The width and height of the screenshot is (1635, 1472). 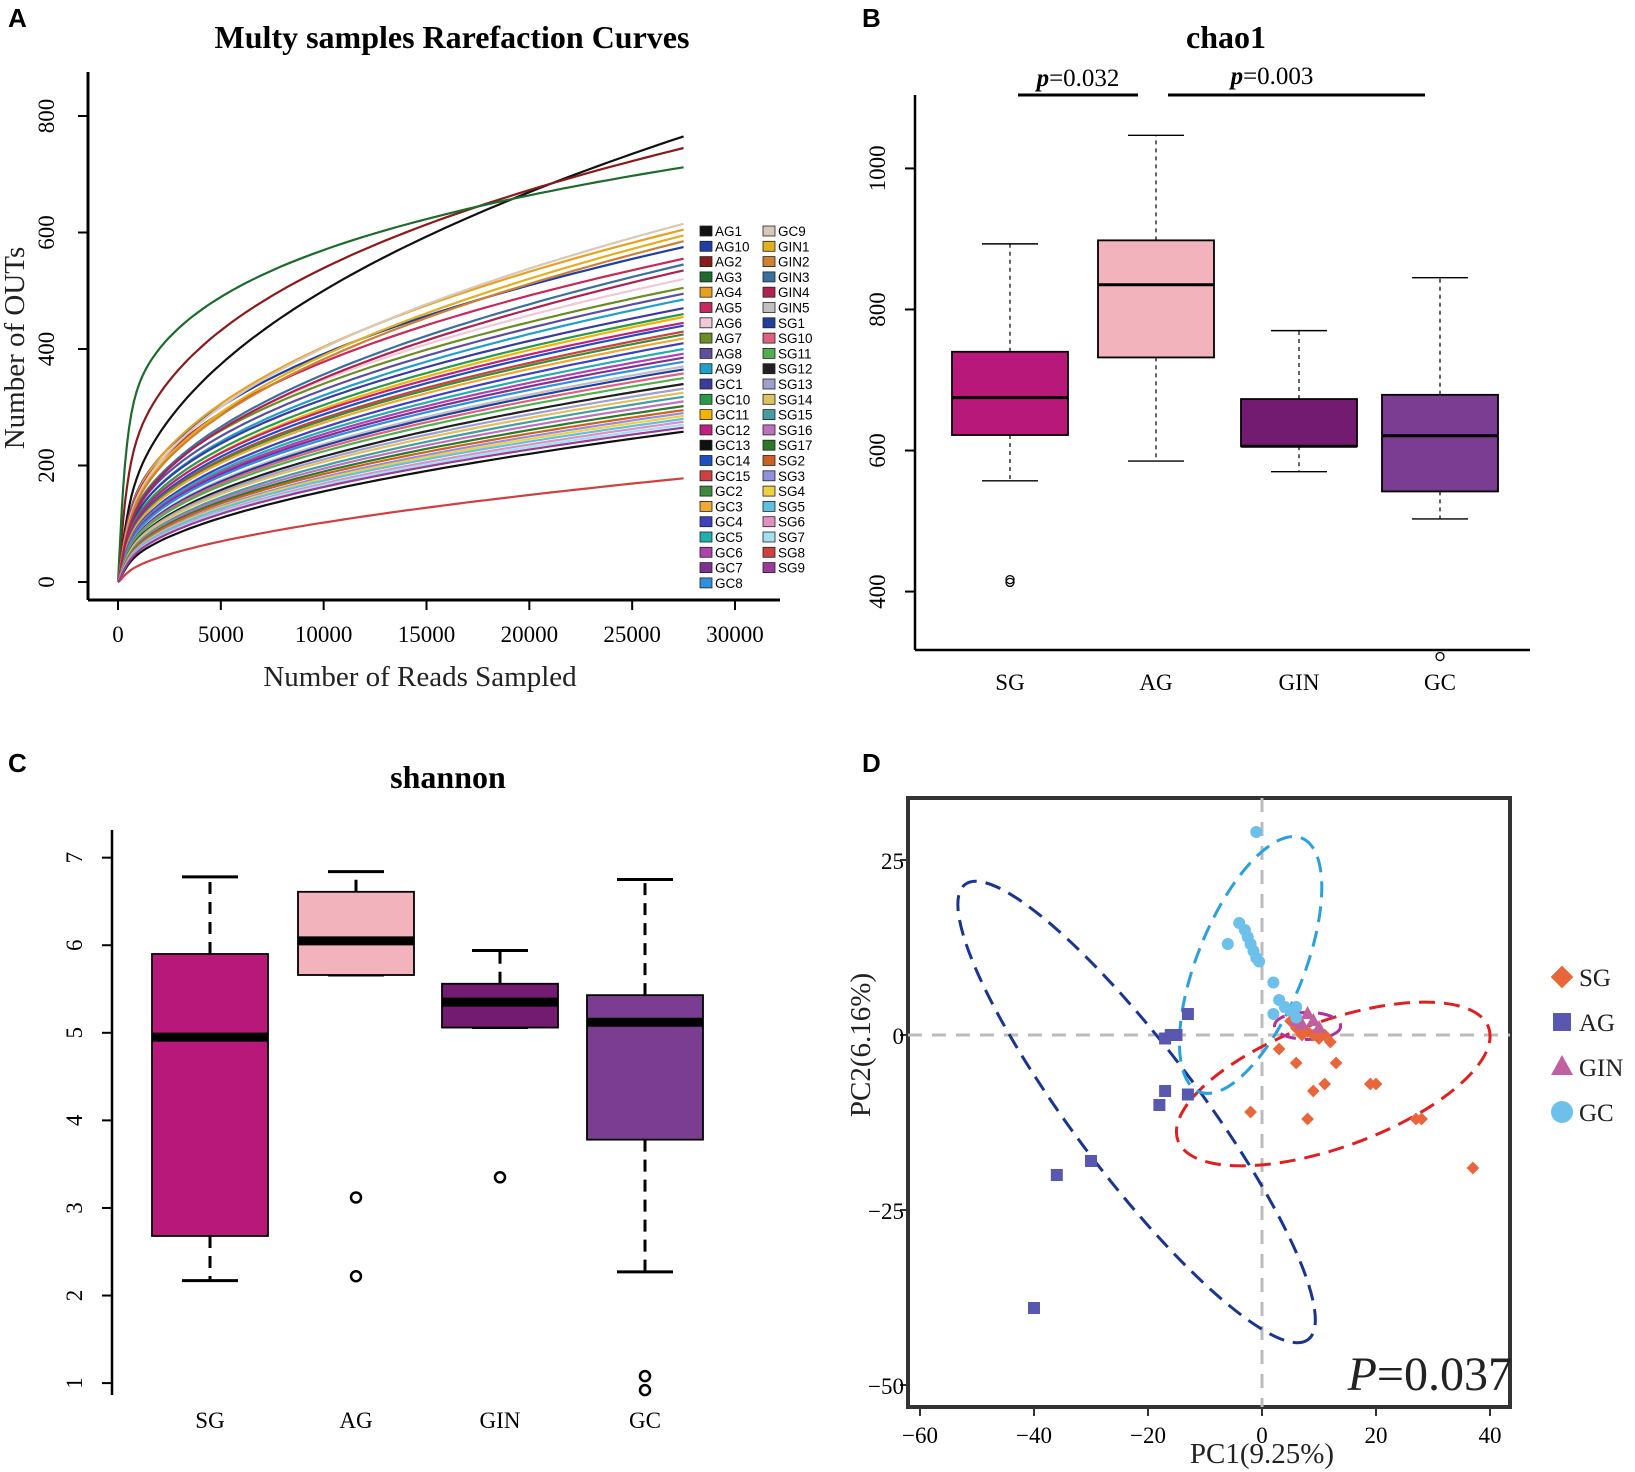 I want to click on panel-d-x-tick-label: 20, so click(x=1376, y=1435).